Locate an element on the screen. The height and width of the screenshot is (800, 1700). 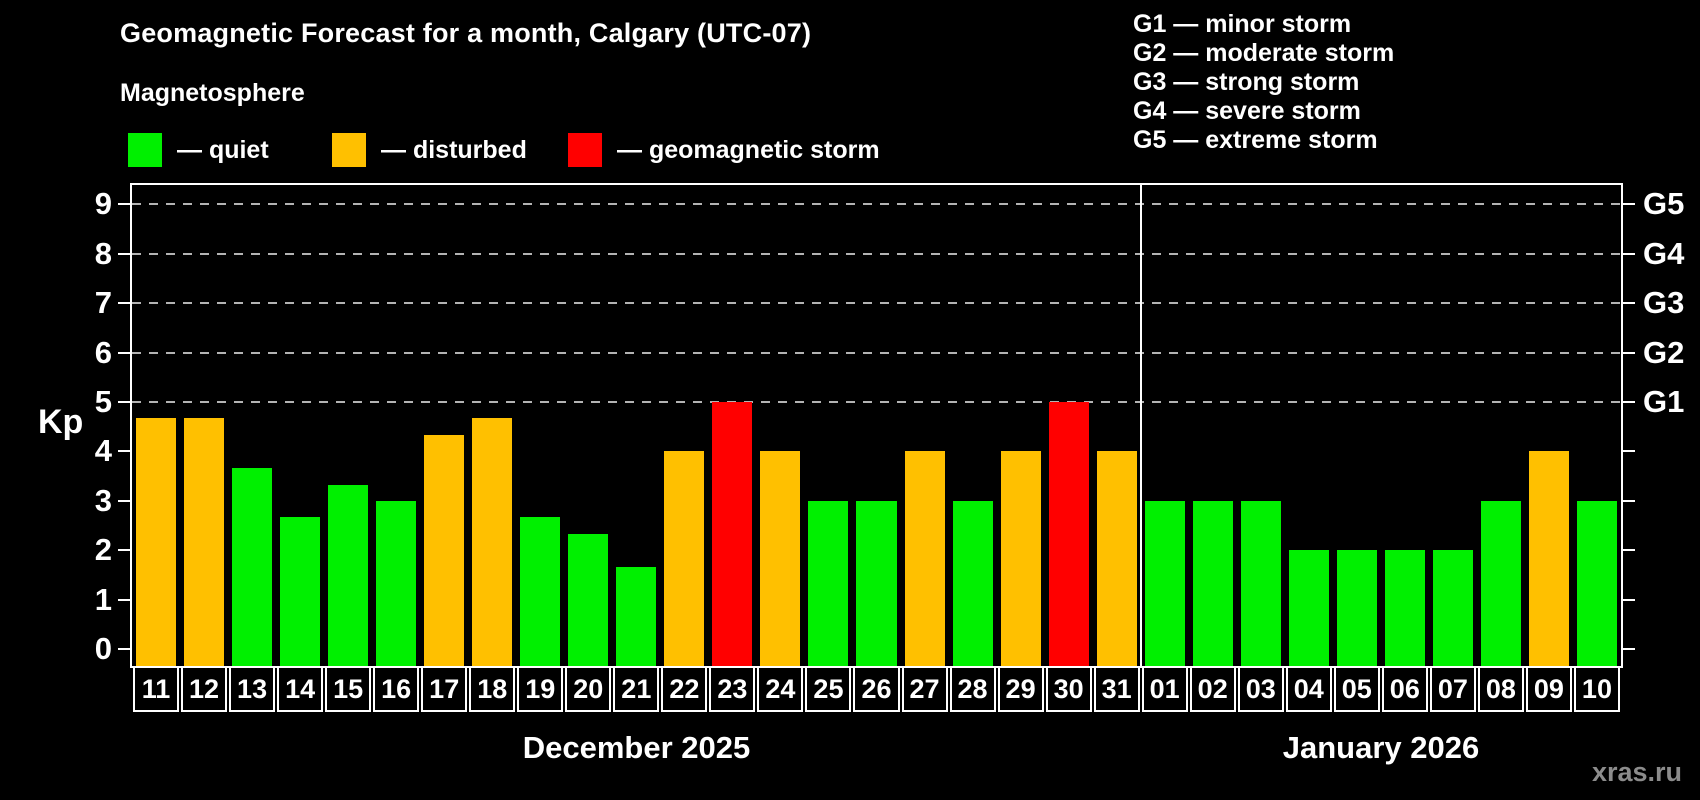
month-separator-line is located at coordinates (1140, 425).